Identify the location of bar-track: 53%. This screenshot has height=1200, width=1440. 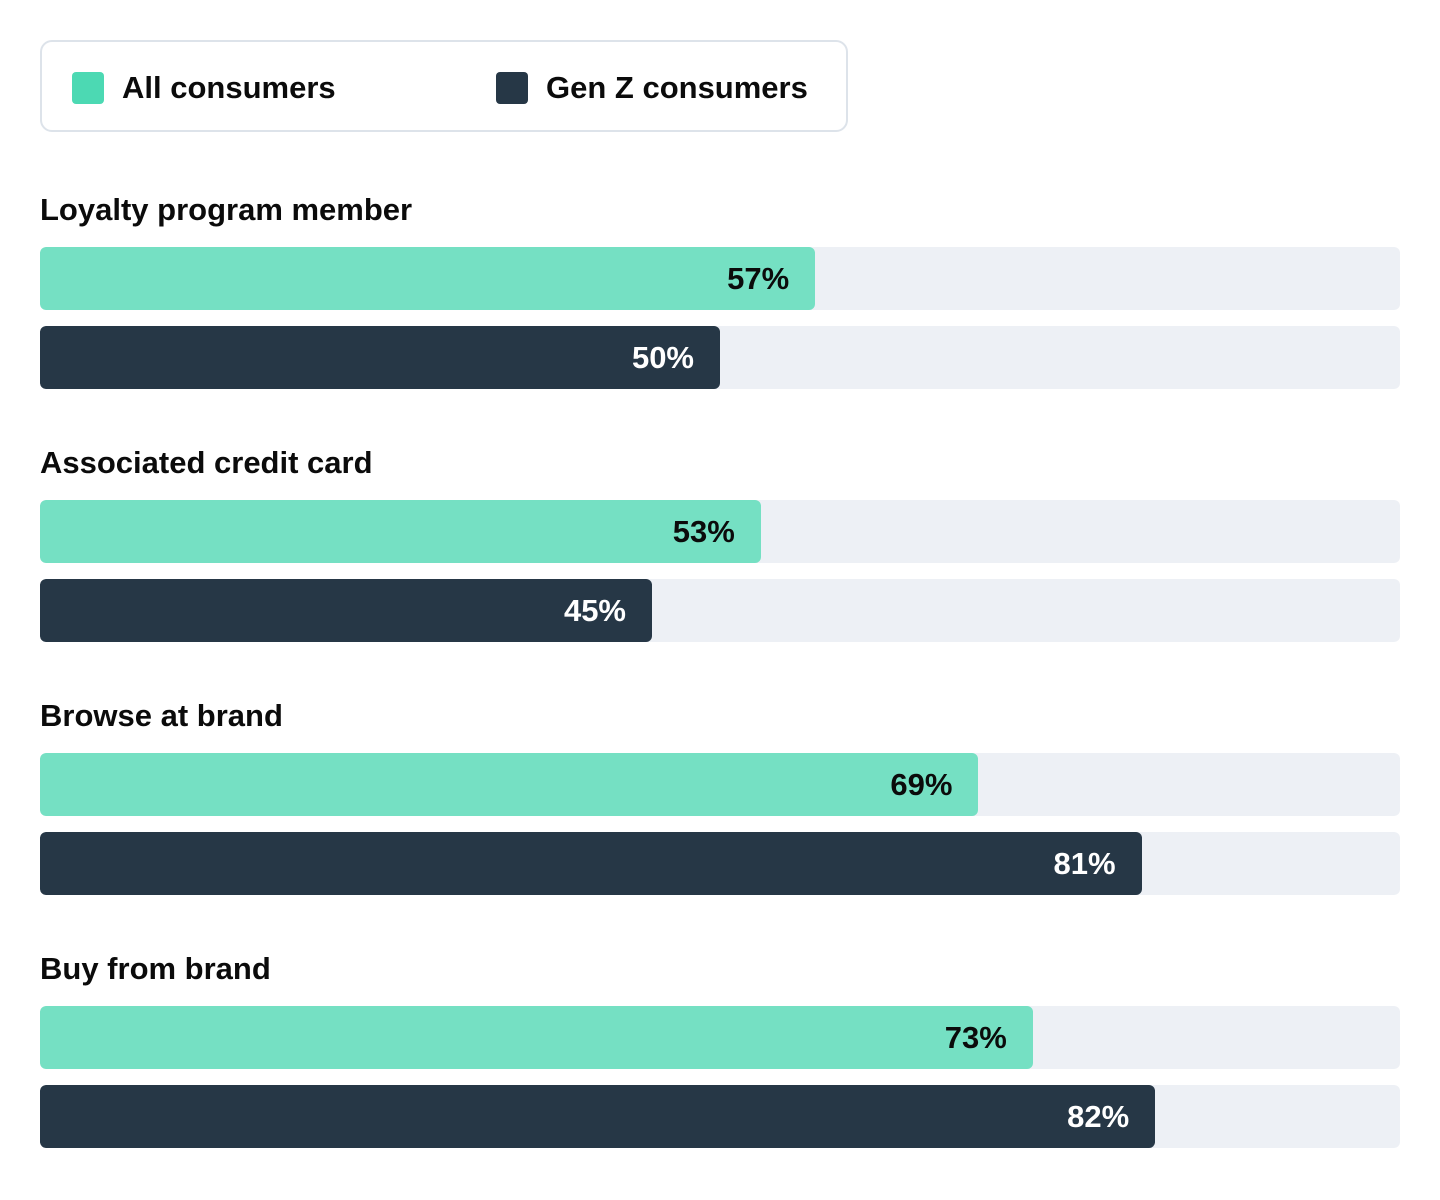
(720, 531).